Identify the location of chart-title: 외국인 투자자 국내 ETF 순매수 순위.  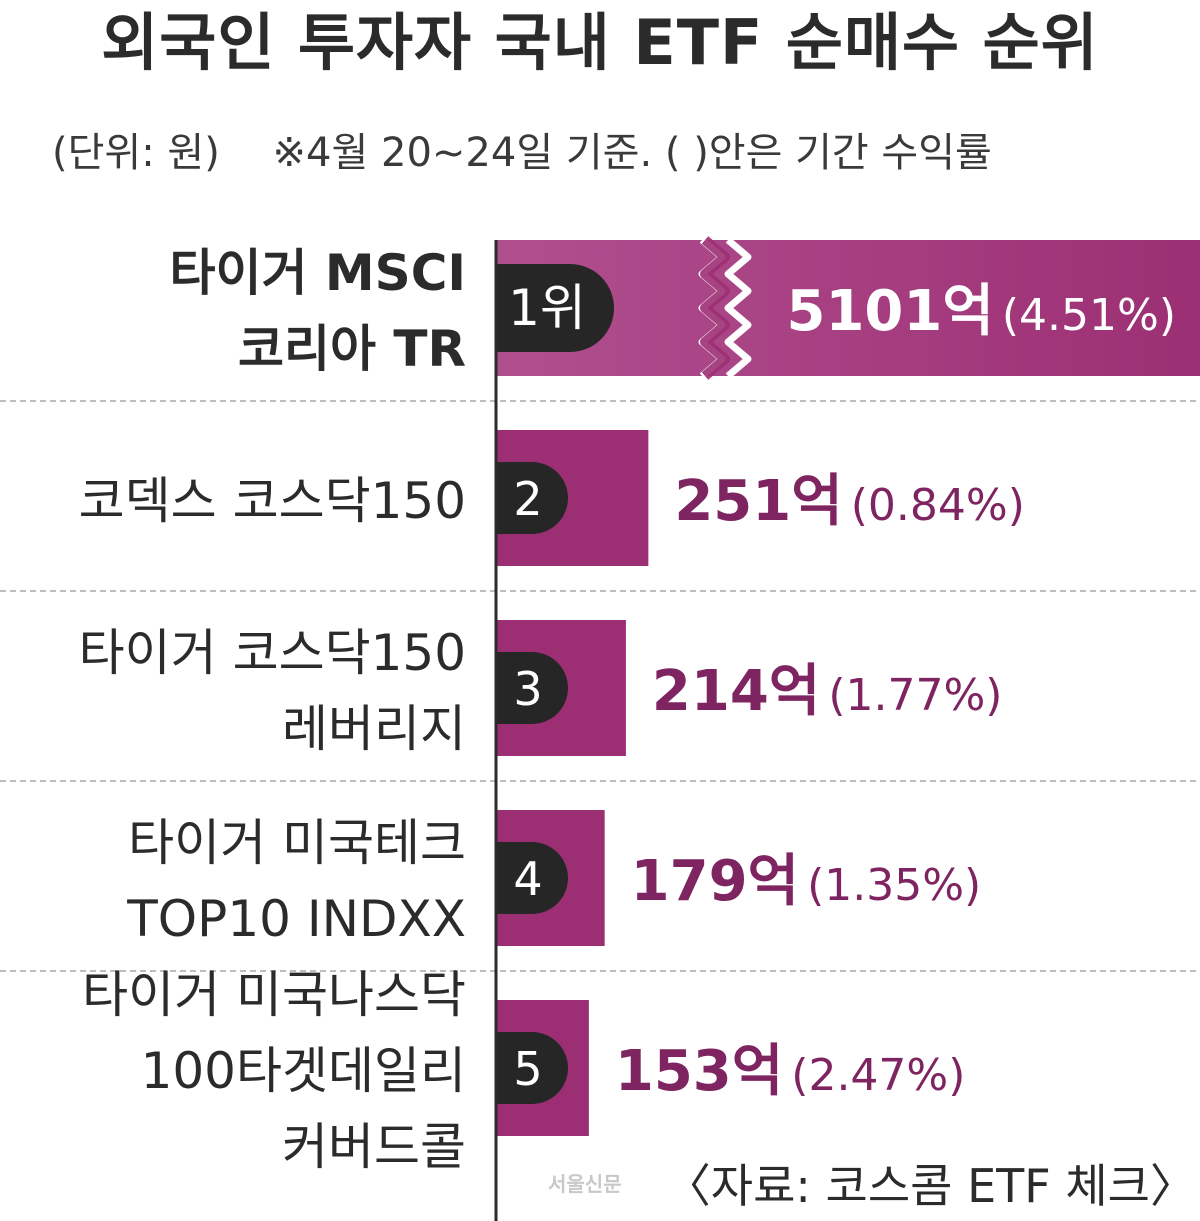
(600, 42).